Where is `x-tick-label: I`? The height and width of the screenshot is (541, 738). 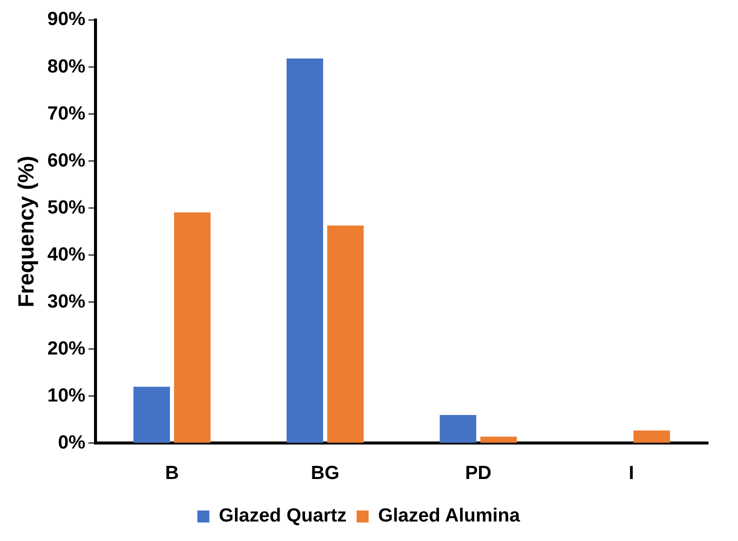 x-tick-label: I is located at coordinates (631, 473).